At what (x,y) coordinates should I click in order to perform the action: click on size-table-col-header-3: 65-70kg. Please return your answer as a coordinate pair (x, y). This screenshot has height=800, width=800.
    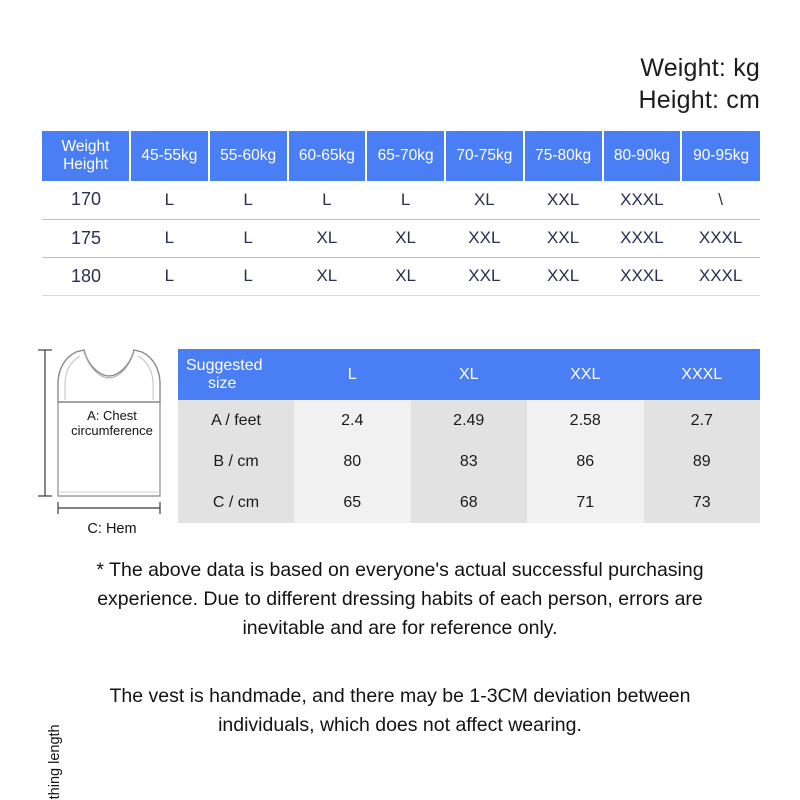
    Looking at the image, I should click on (406, 156).